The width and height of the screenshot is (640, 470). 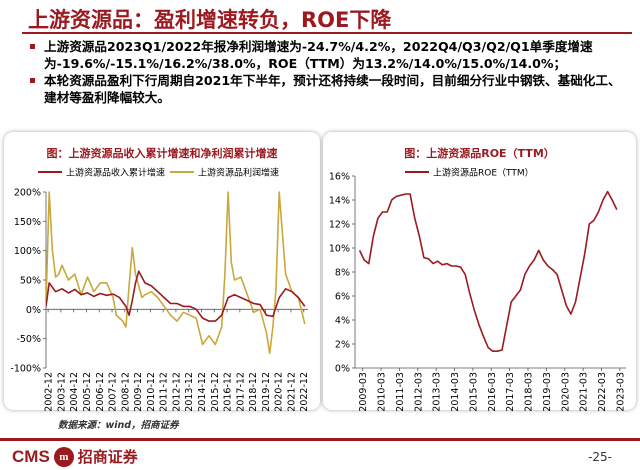 I want to click on x-tick-label: 2010-12, so click(x=151, y=392).